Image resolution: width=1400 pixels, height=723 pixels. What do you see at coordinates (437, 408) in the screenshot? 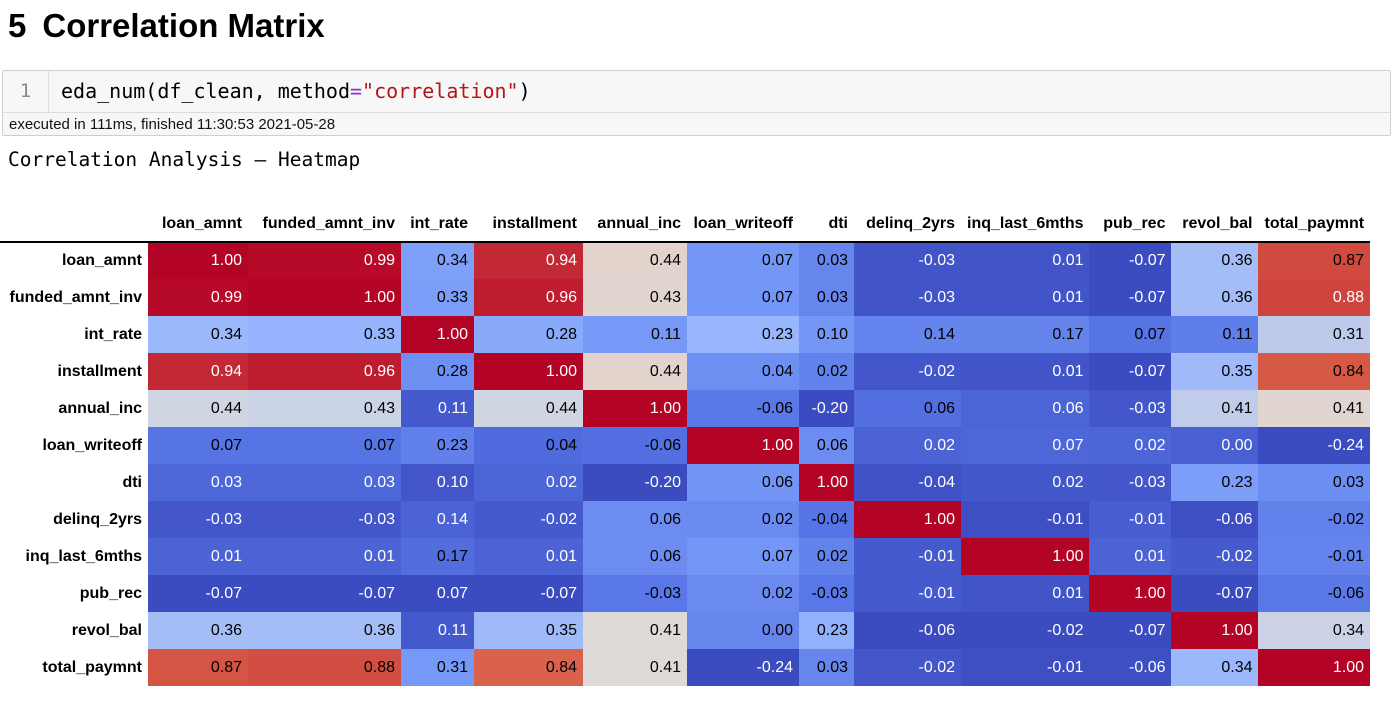
I see `heatmap-cell: 0.11` at bounding box center [437, 408].